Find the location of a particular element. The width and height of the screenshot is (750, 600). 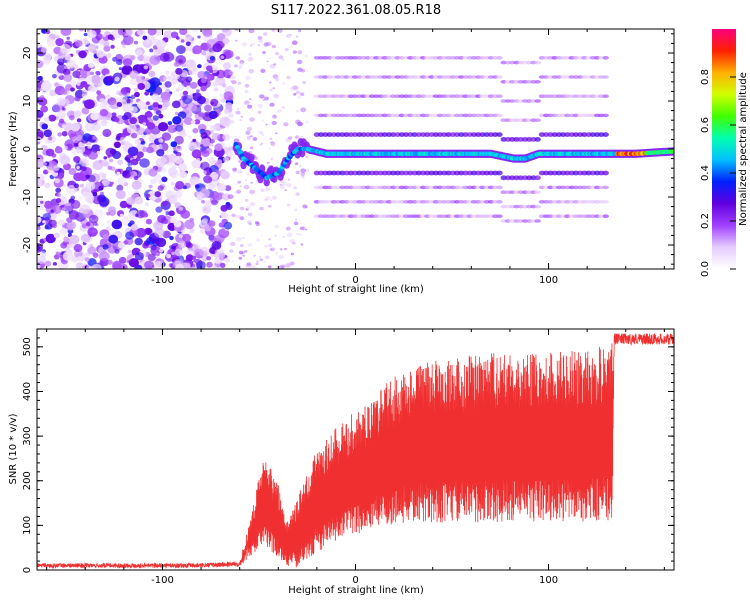

y-tick-label: 200 is located at coordinates (27, 480).